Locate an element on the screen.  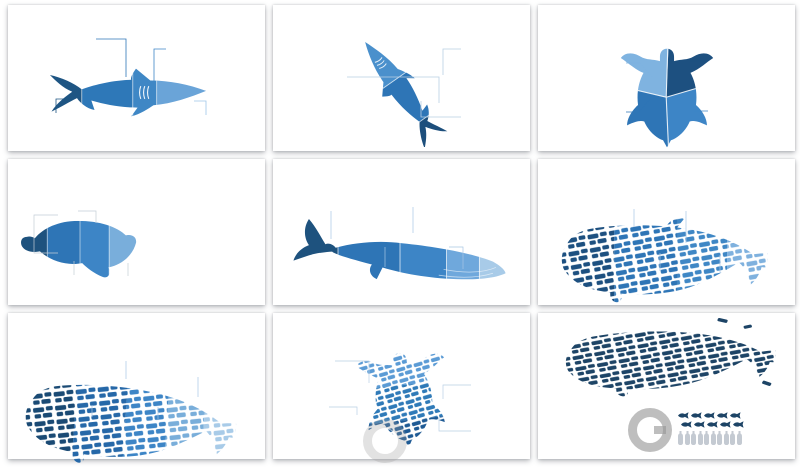
dolphin-artwork is located at coordinates (664, 259).